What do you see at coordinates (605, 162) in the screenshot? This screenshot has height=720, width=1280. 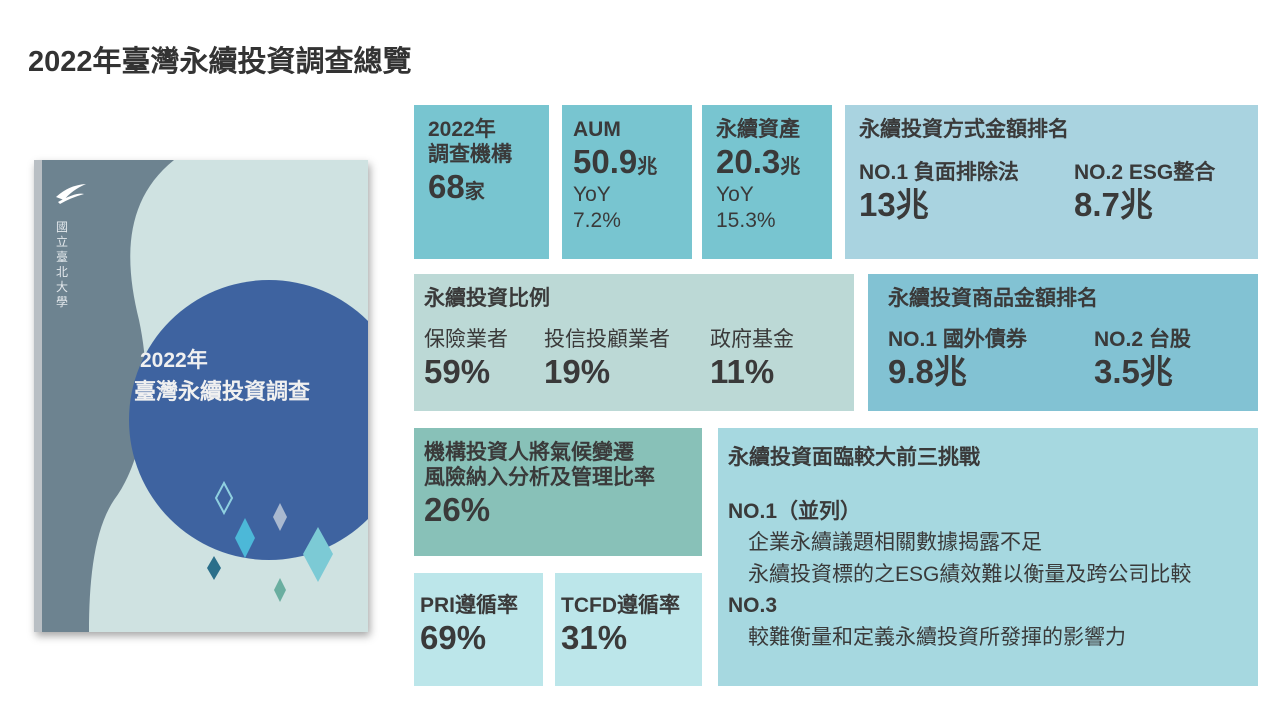 I see `aum-value: 50.9` at bounding box center [605, 162].